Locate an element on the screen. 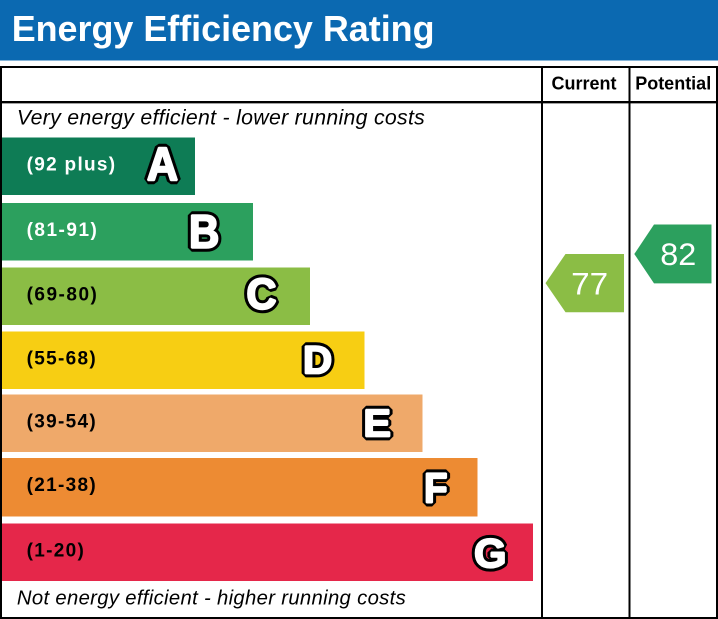  svg-text: 82 is located at coordinates (678, 254).